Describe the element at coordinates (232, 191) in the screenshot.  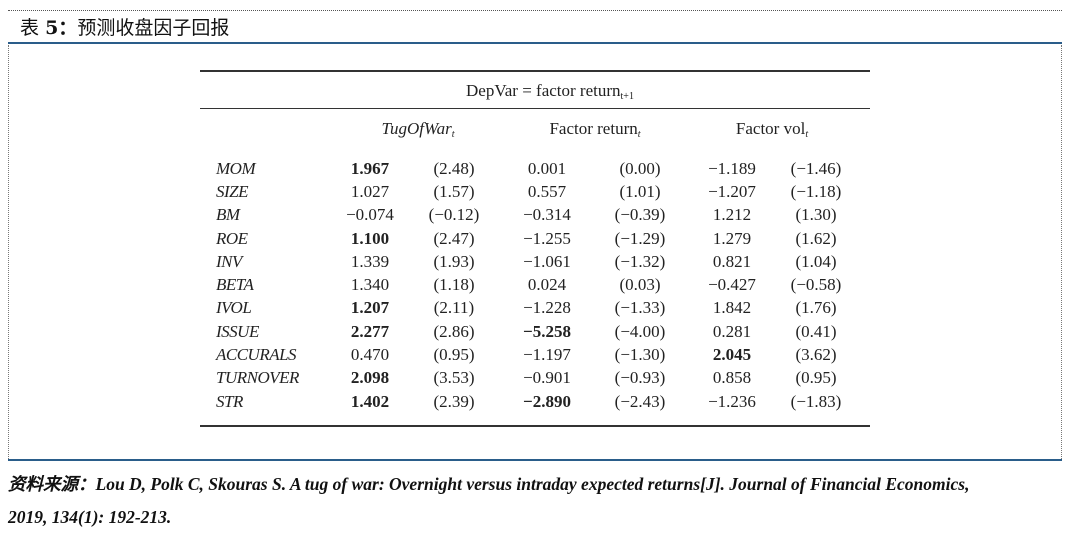
I see `row-label: SIZE` at that location.